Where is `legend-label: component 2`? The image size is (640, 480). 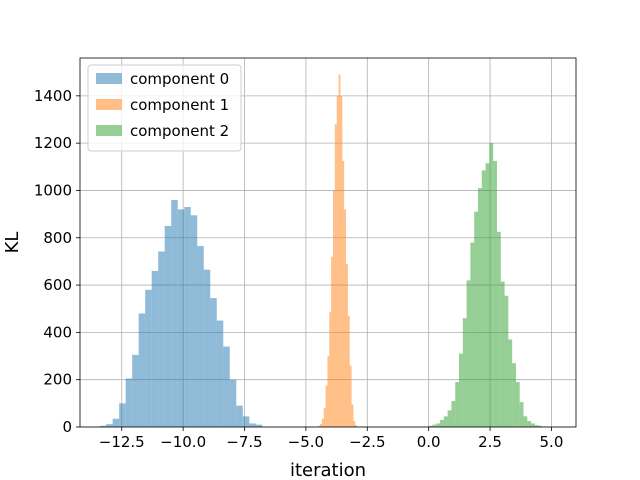 legend-label: component 2 is located at coordinates (179, 131).